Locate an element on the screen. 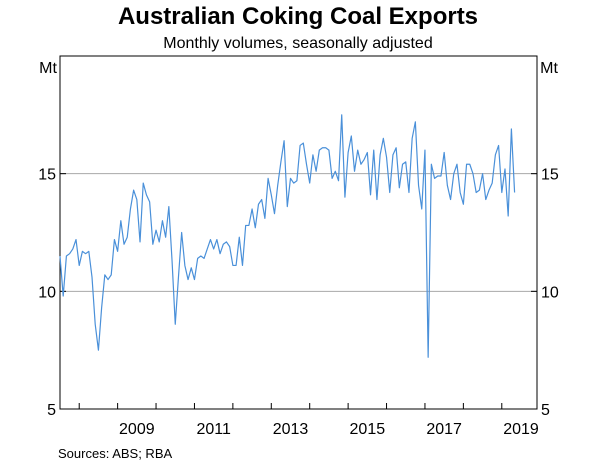  source-note: Sources: ABS; RBA is located at coordinates (115, 453).